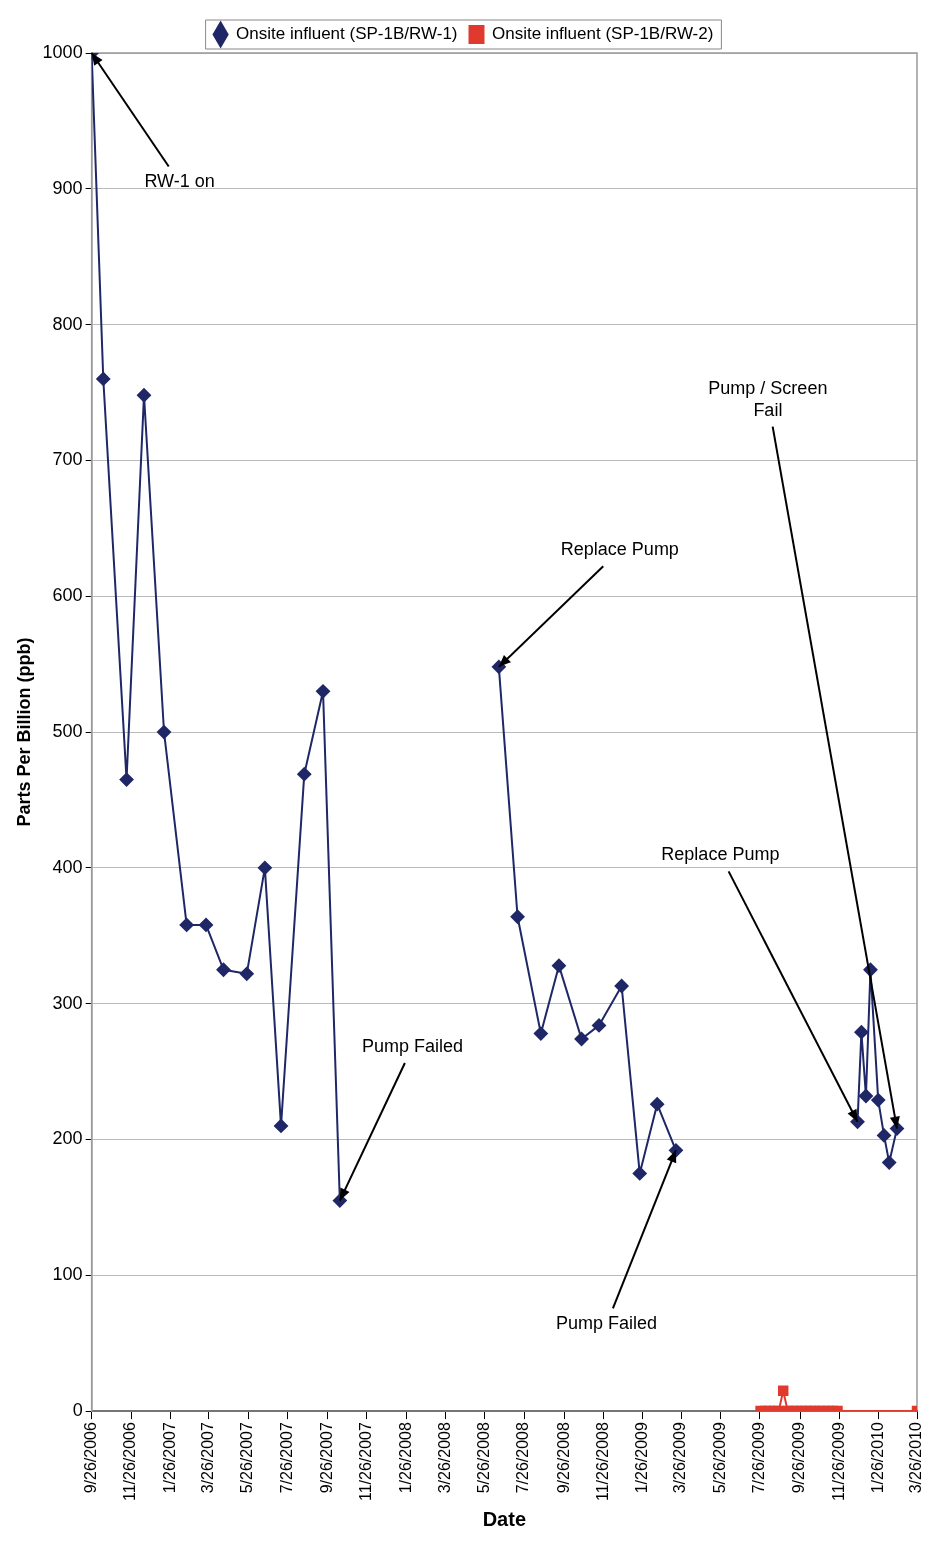  Describe the element at coordinates (504, 1518) in the screenshot. I see `x-axis-title: Date` at that location.